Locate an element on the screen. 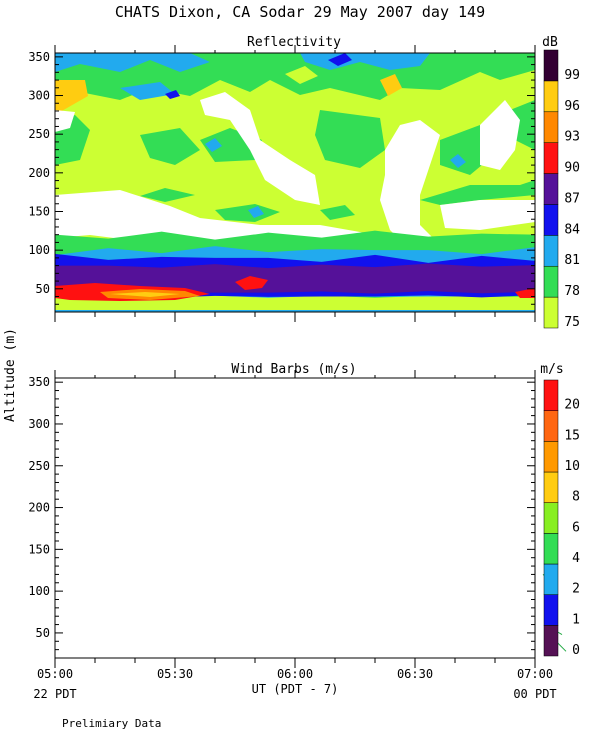 The width and height of the screenshot is (600, 754). wind-ytick-label-350: 350 is located at coordinates (39, 382).